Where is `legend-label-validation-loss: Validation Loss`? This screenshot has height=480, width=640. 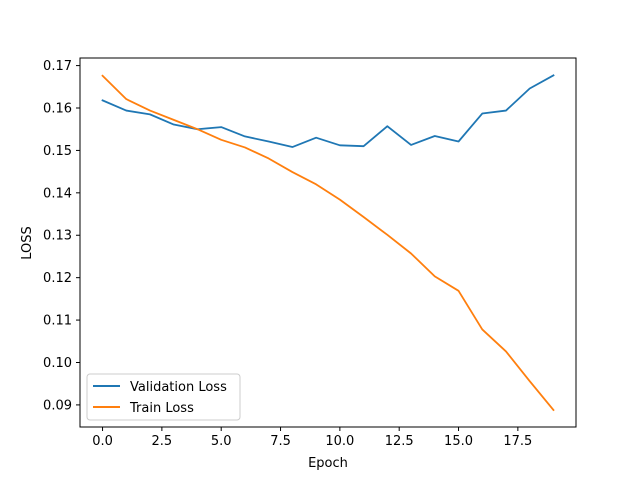
legend-label-validation-loss: Validation Loss is located at coordinates (178, 387).